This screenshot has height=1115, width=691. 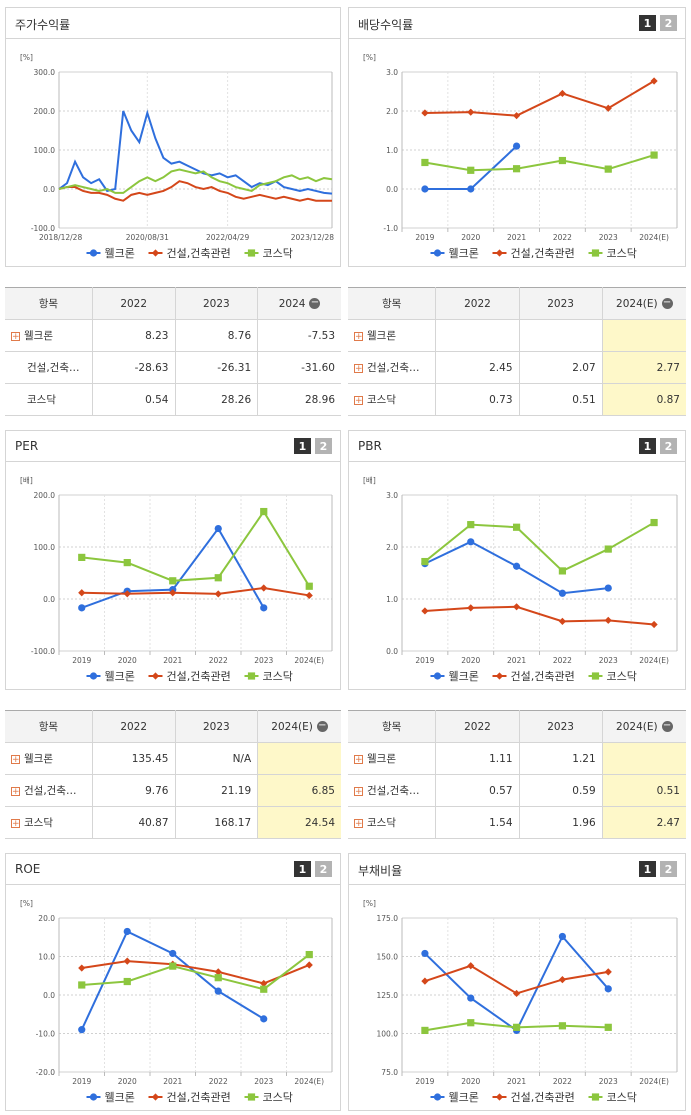 I want to click on value-cell: 2.47, so click(x=644, y=822).